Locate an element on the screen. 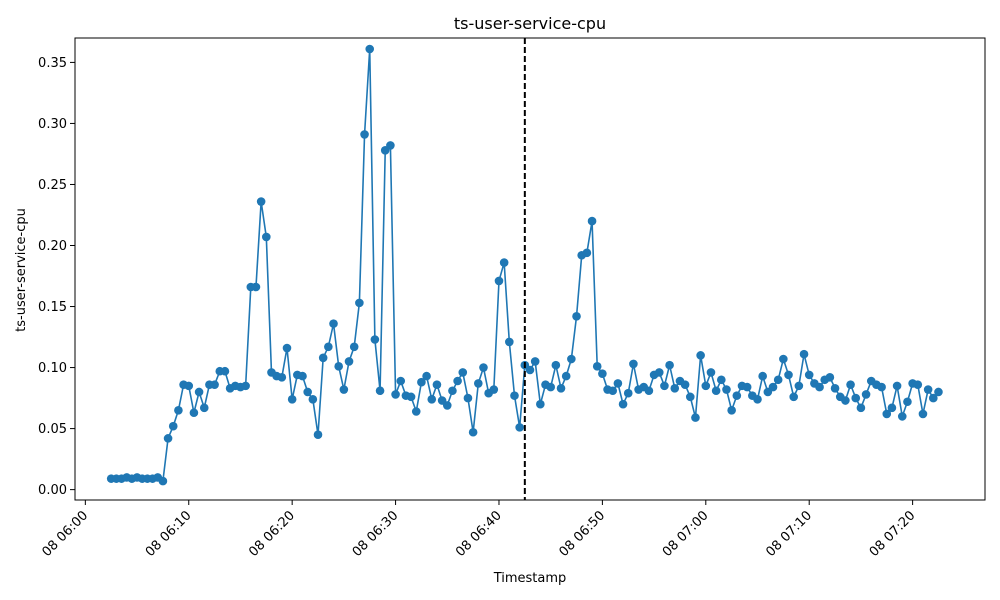 This screenshot has height=600, width=1000. y-tick-label: 0.20 is located at coordinates (52, 246).